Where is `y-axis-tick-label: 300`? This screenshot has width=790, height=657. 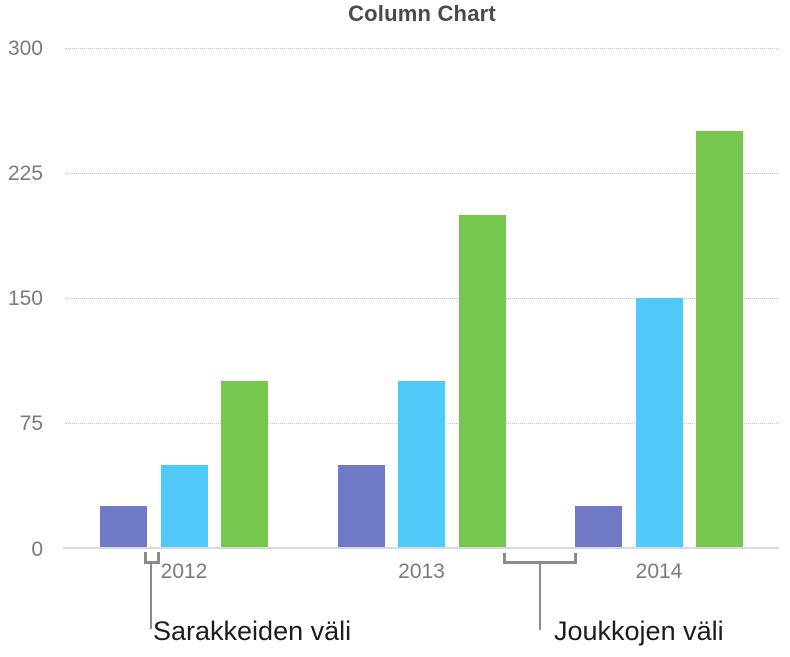 y-axis-tick-label: 300 is located at coordinates (25, 48).